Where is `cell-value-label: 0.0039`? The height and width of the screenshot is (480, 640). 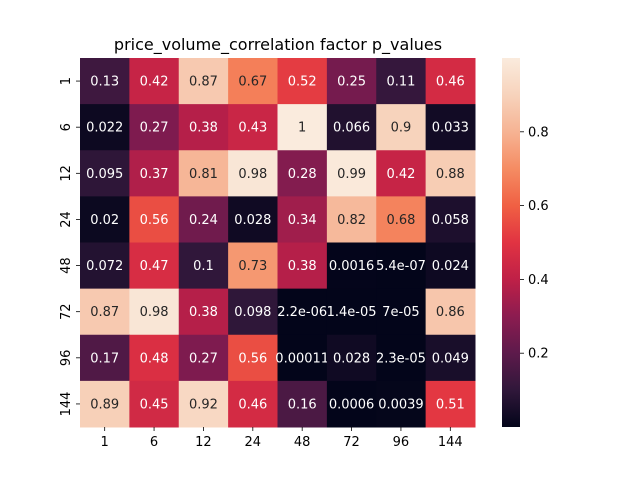
cell-value-label: 0.0039 is located at coordinates (401, 404).